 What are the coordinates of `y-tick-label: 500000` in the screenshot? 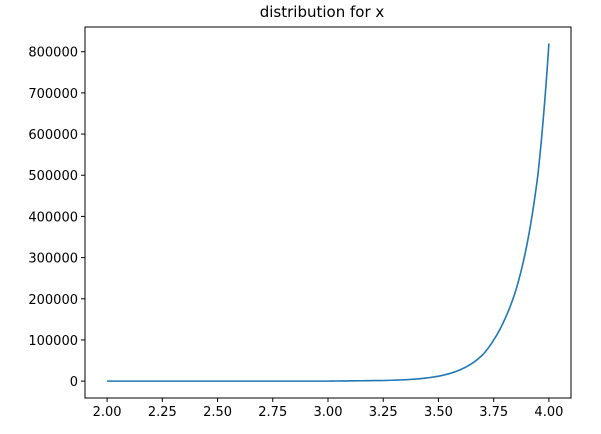 It's located at (53, 176).